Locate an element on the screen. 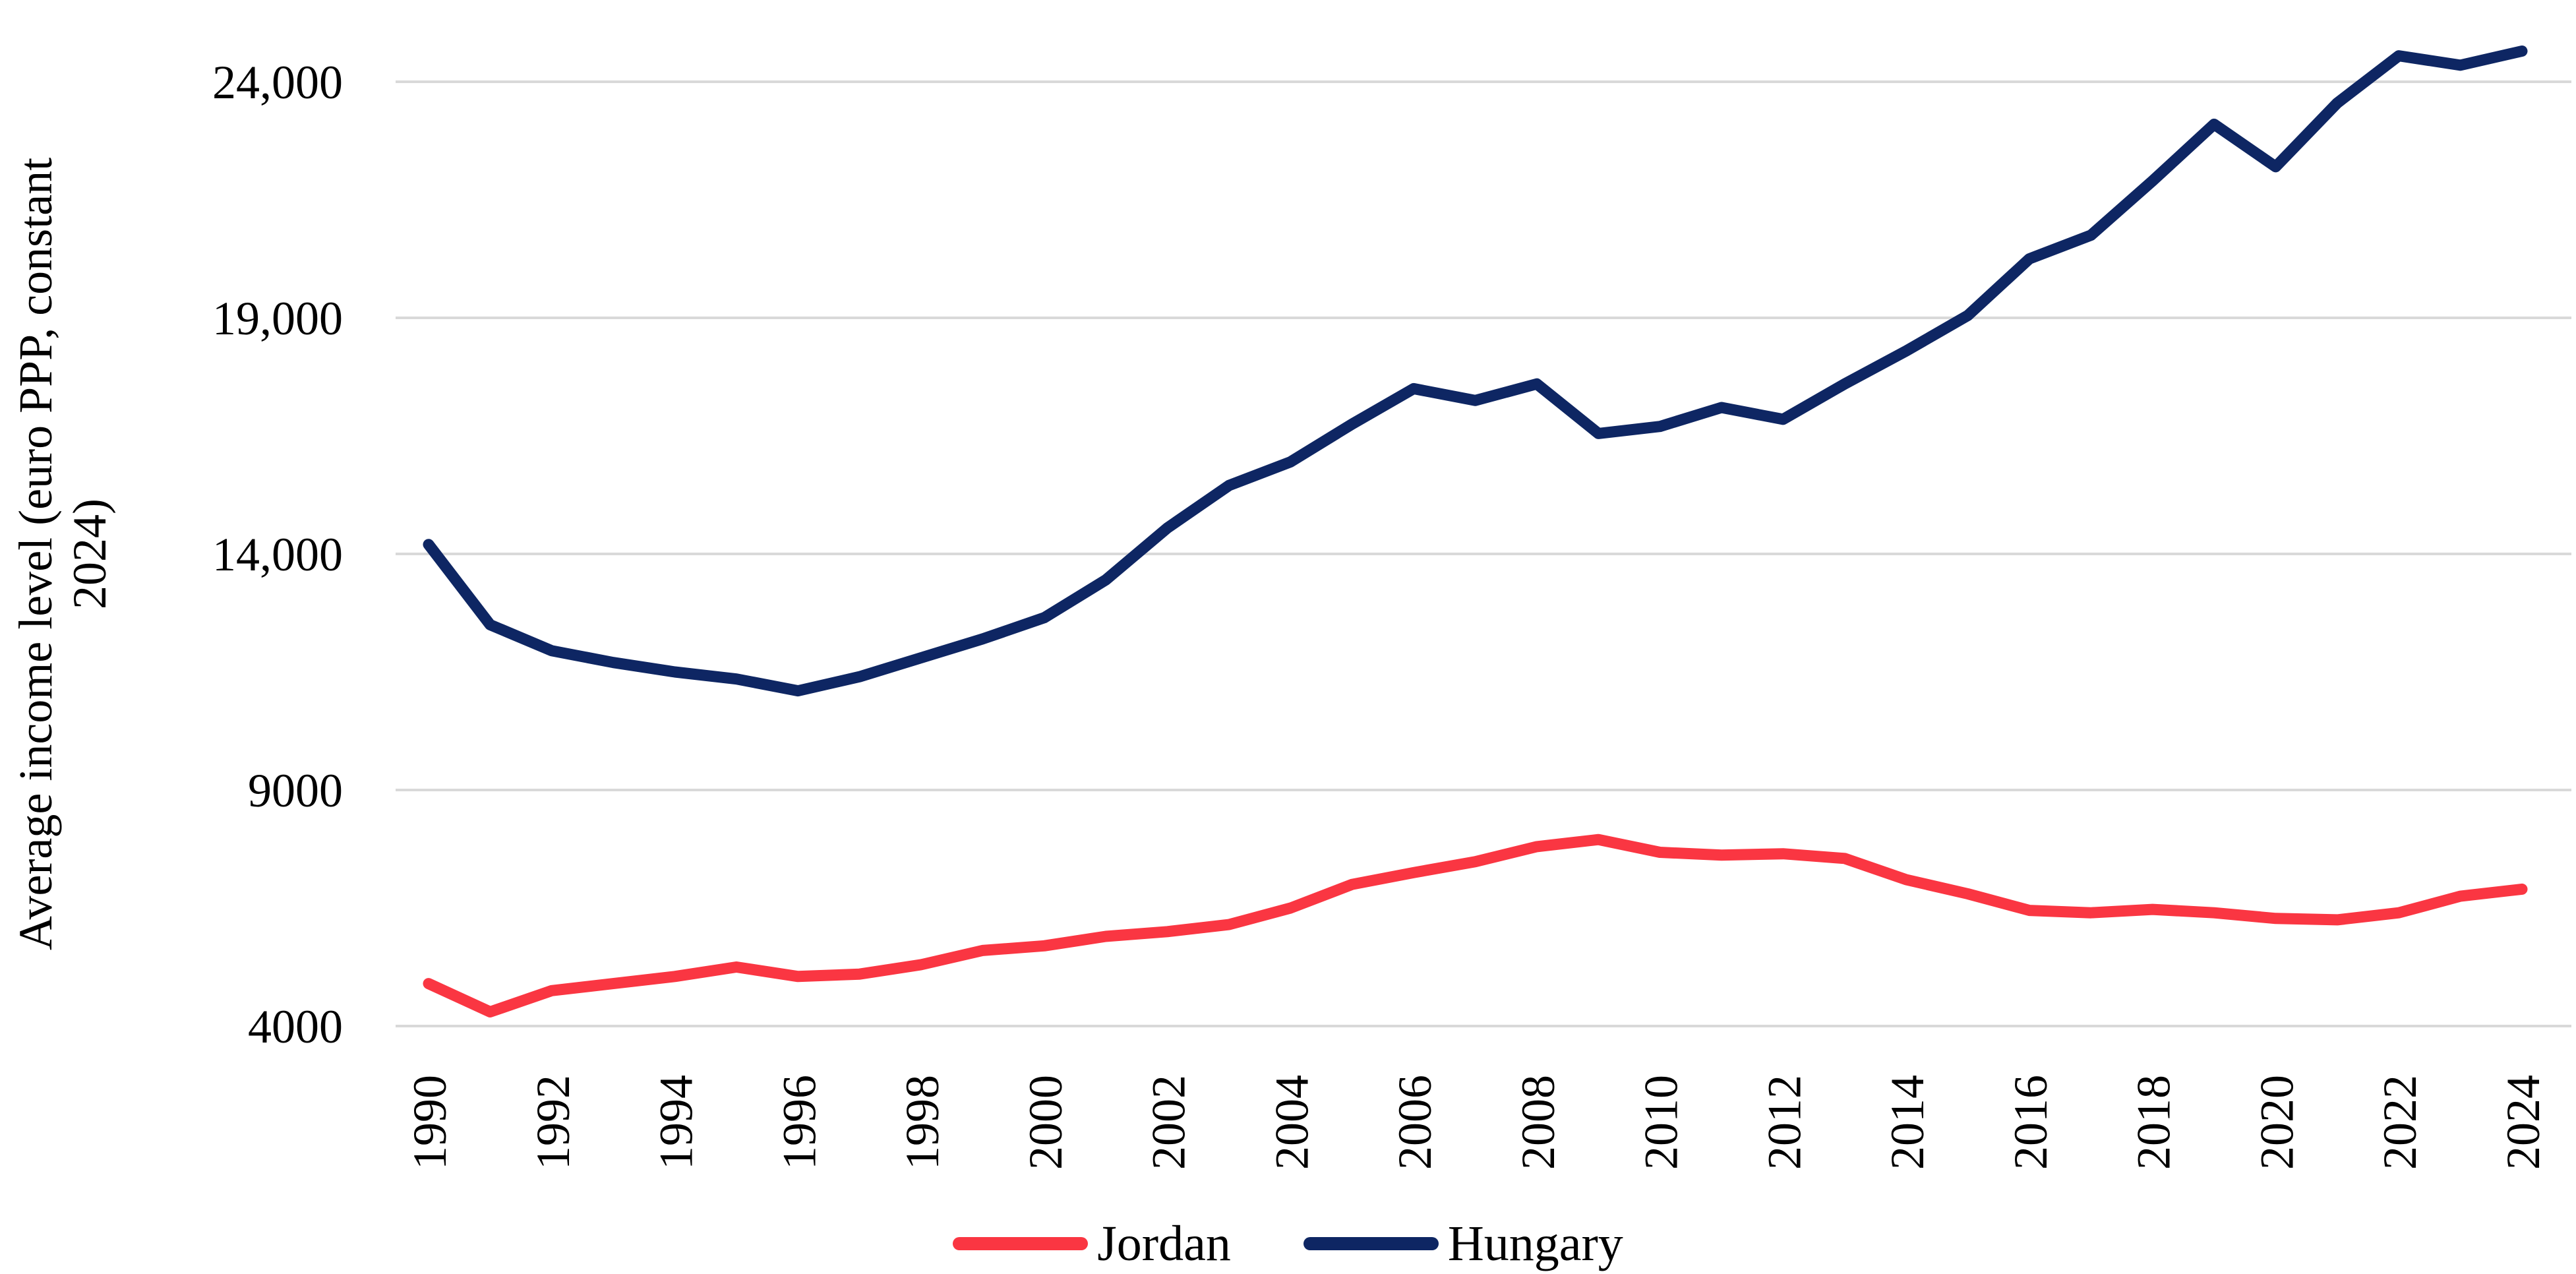 Image resolution: width=2576 pixels, height=1274 pixels. x-tick-label-2012: 2012 is located at coordinates (1784, 1122).